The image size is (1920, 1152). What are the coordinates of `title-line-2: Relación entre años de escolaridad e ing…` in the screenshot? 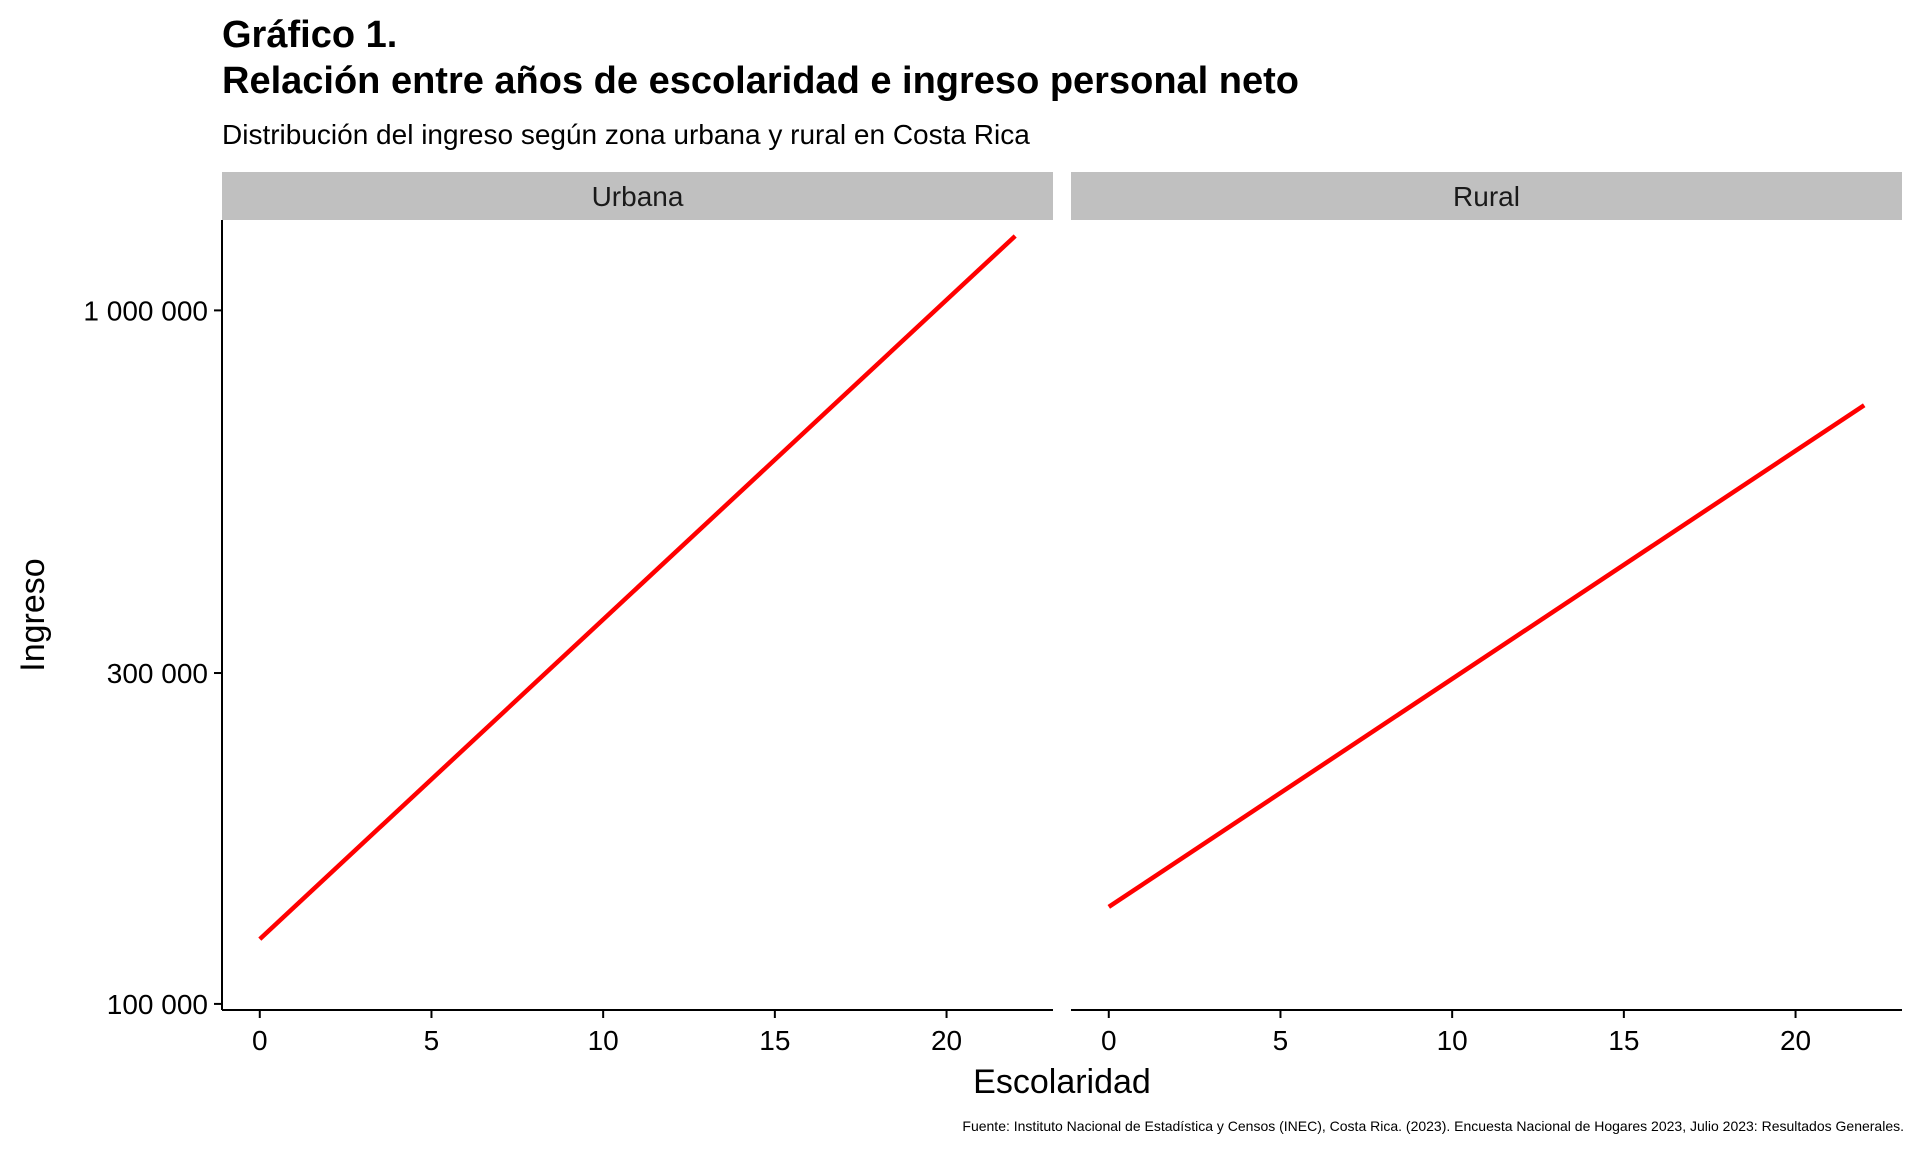 It's located at (760, 81).